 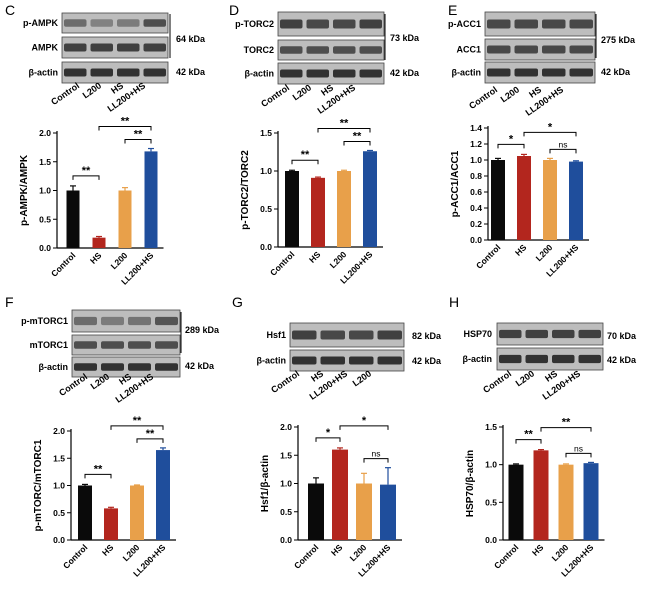 What do you see at coordinates (276, 335) in the screenshot?
I see `blot-row-label: Hsf1` at bounding box center [276, 335].